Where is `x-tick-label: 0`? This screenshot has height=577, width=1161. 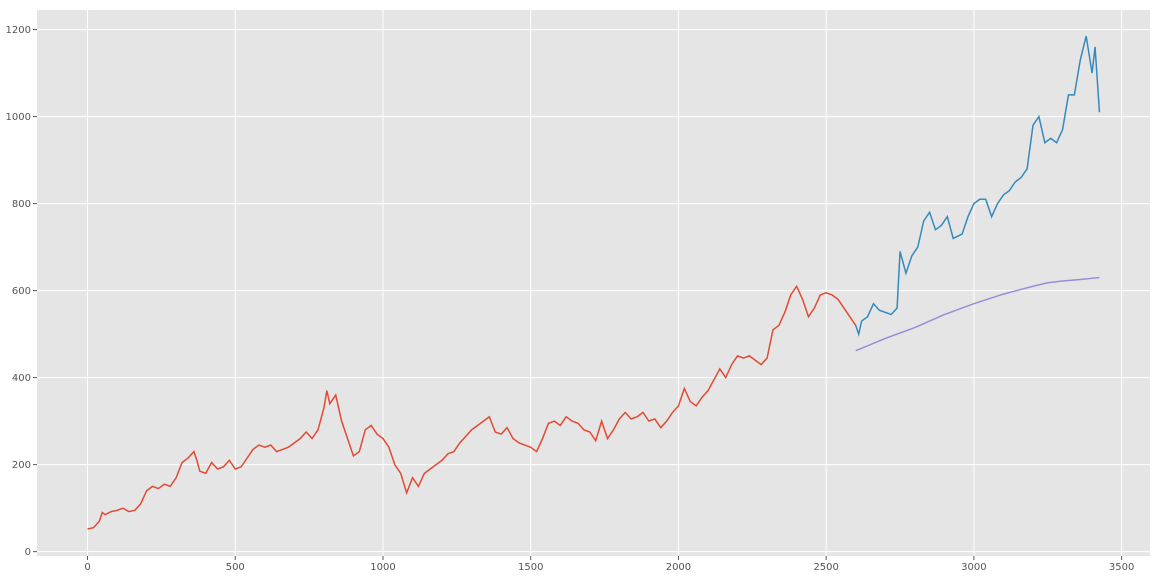 x-tick-label: 0 is located at coordinates (87, 567).